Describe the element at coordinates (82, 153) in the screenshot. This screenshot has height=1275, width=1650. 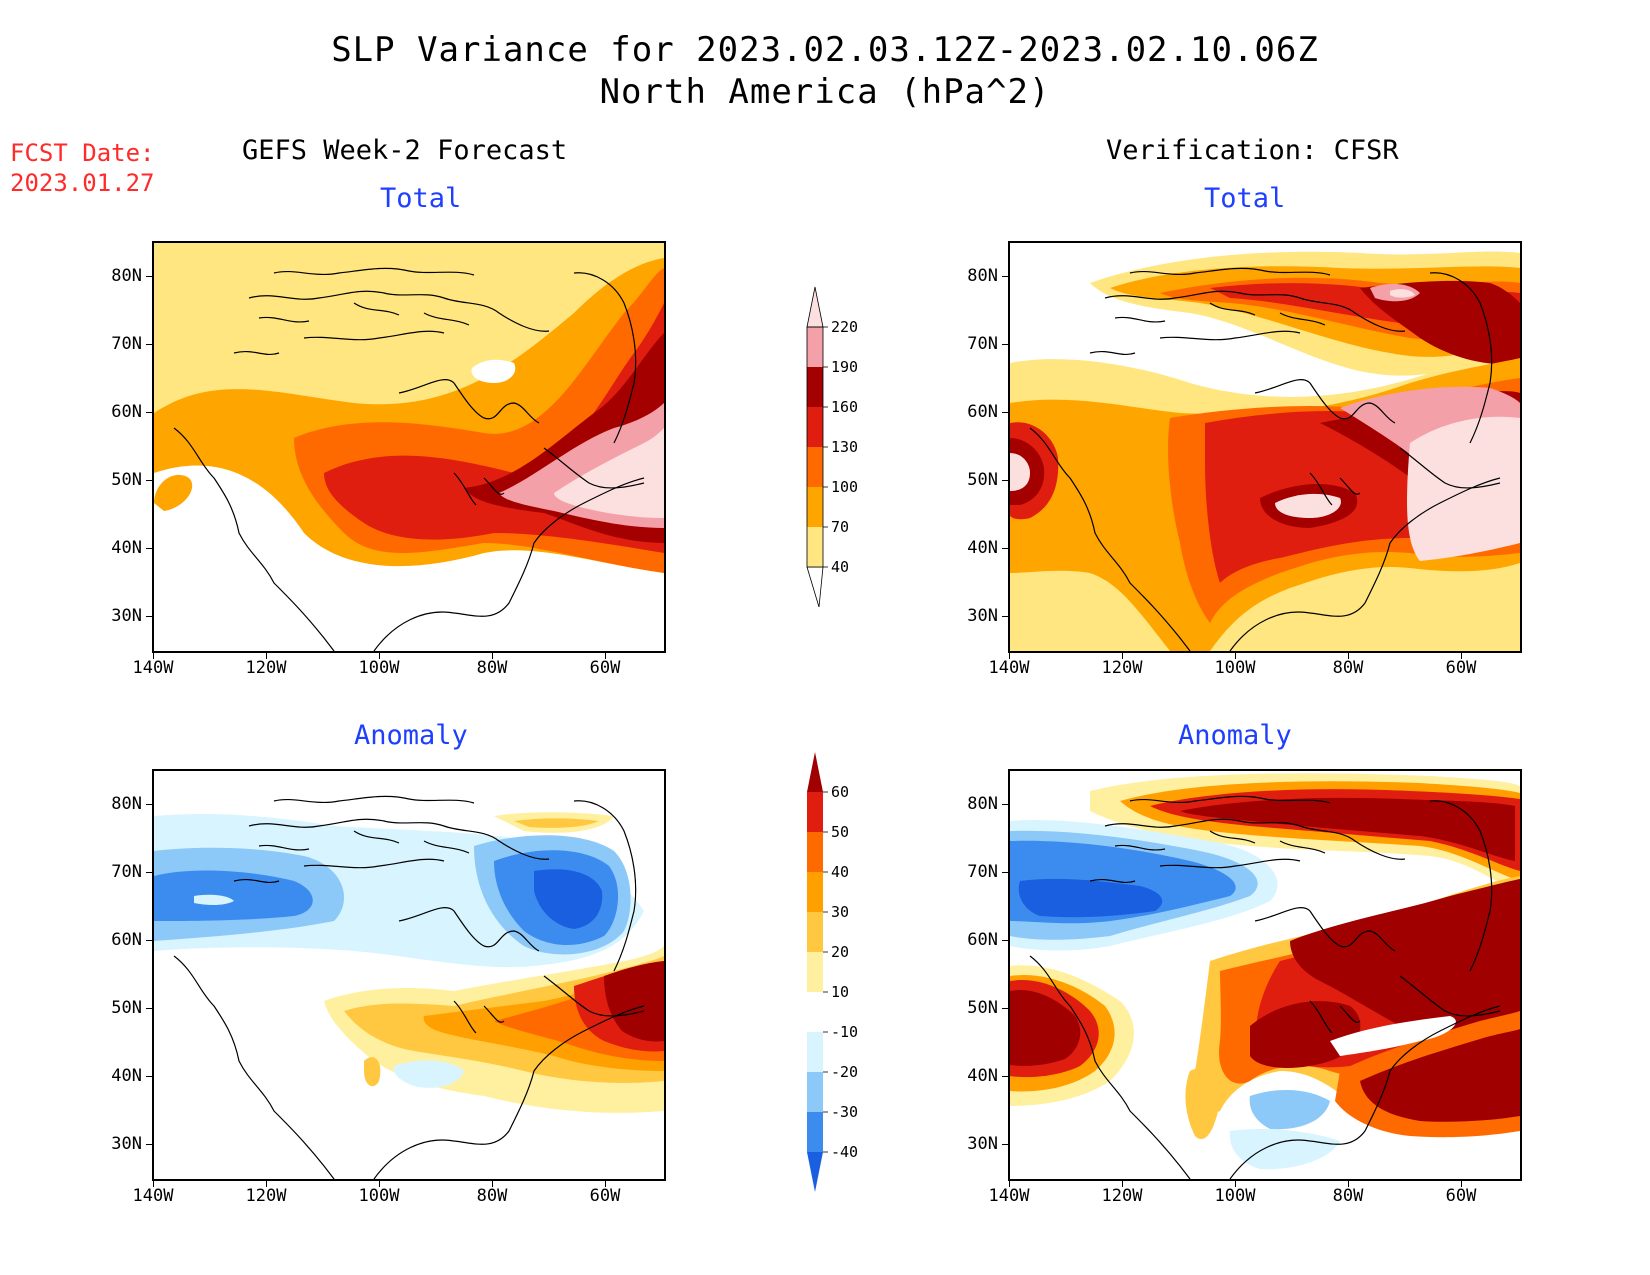
I see `fcst-date-label: FCST Date:` at that location.